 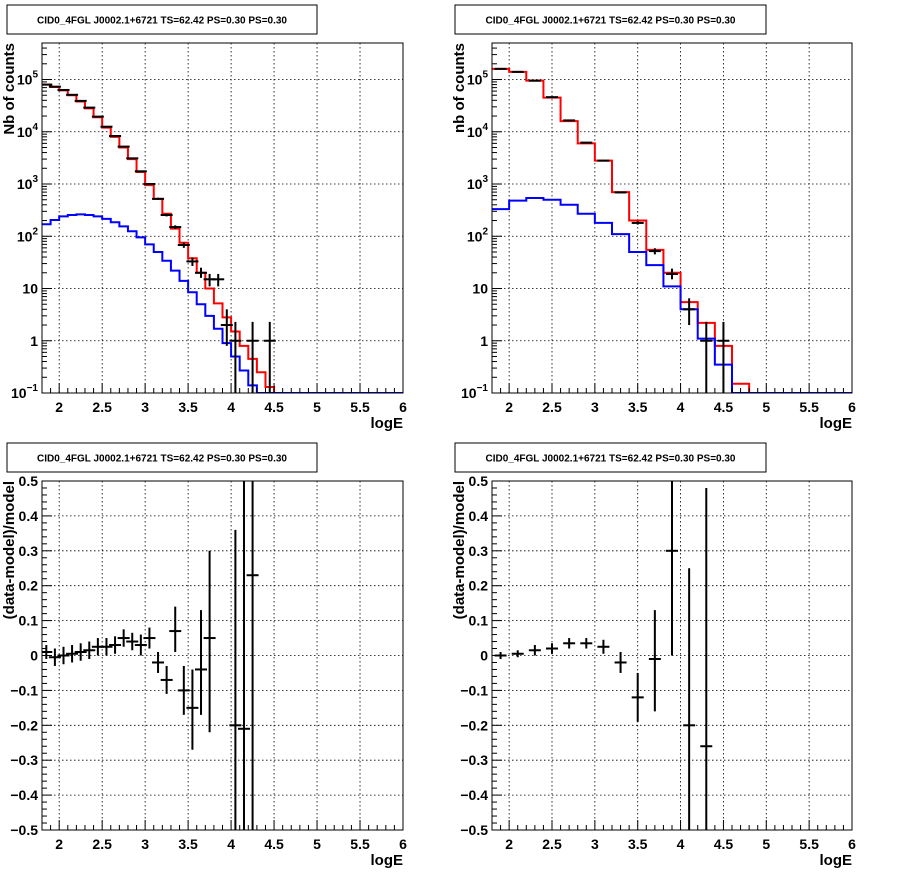 What do you see at coordinates (317, 844) in the screenshot?
I see `x-tick-label: 5` at bounding box center [317, 844].